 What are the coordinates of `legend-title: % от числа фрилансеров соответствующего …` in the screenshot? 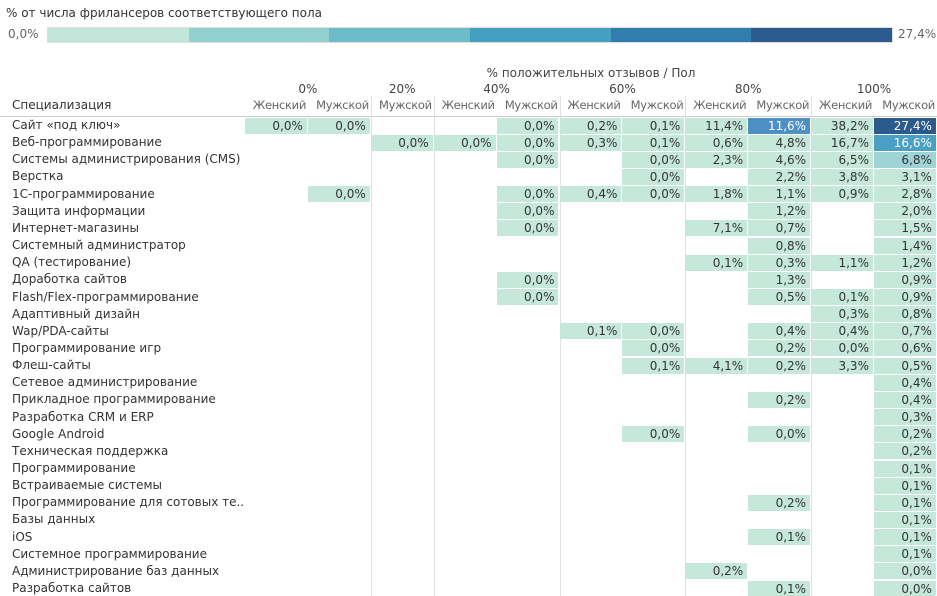 It's located at (164, 13).